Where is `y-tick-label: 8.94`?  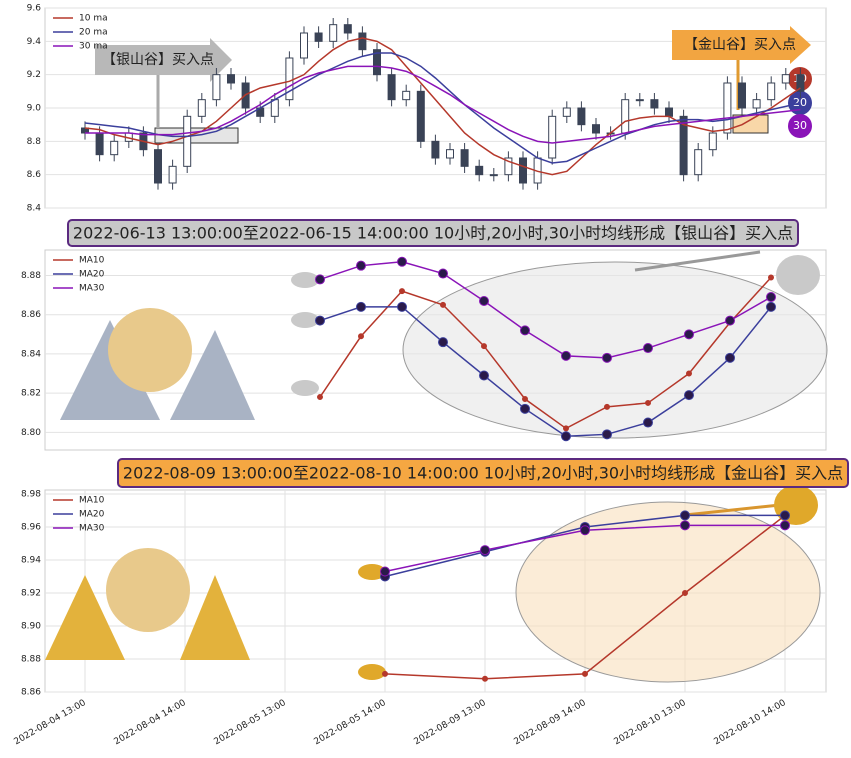 y-tick-label: 8.94 is located at coordinates (31, 560).